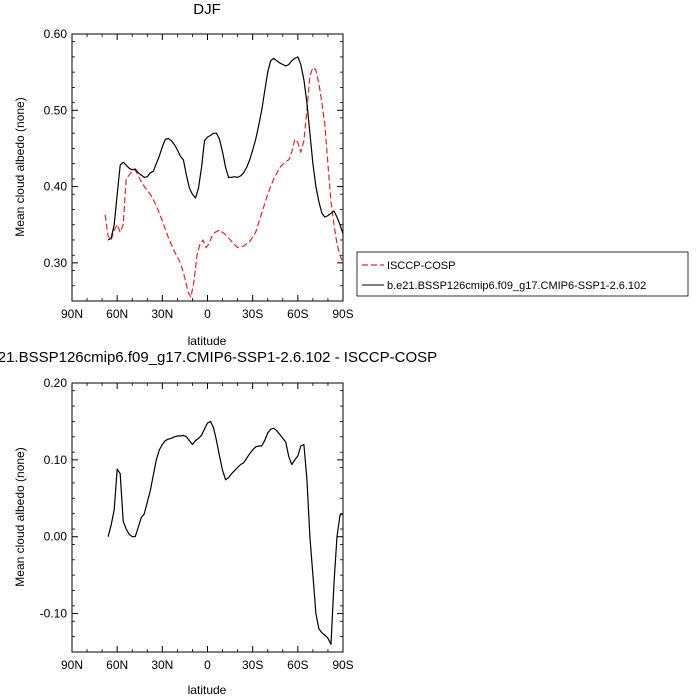  Describe the element at coordinates (207, 341) in the screenshot. I see `top-x-axis-label: latitude` at that location.